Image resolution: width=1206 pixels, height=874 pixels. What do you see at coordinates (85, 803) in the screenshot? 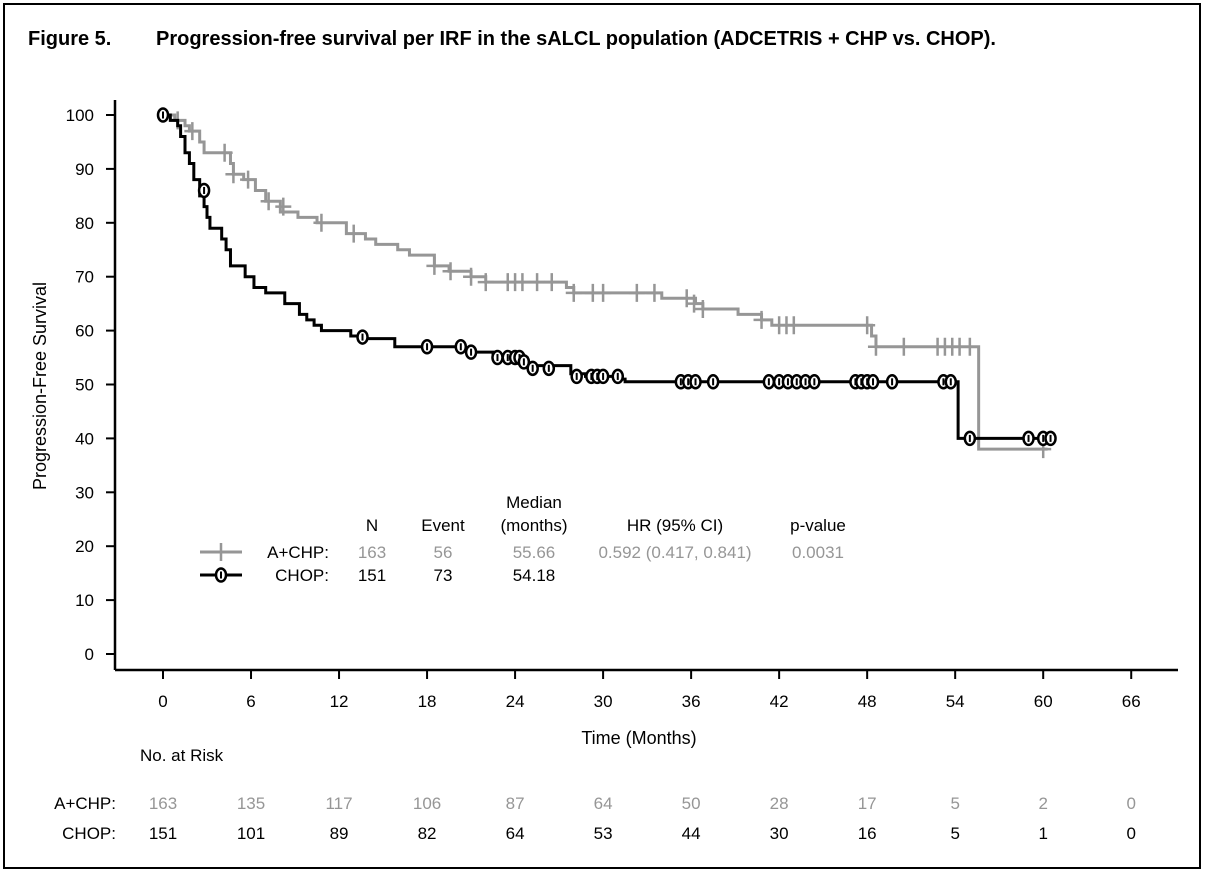
I see `at-risk-row-label: A+CHP:` at bounding box center [85, 803].